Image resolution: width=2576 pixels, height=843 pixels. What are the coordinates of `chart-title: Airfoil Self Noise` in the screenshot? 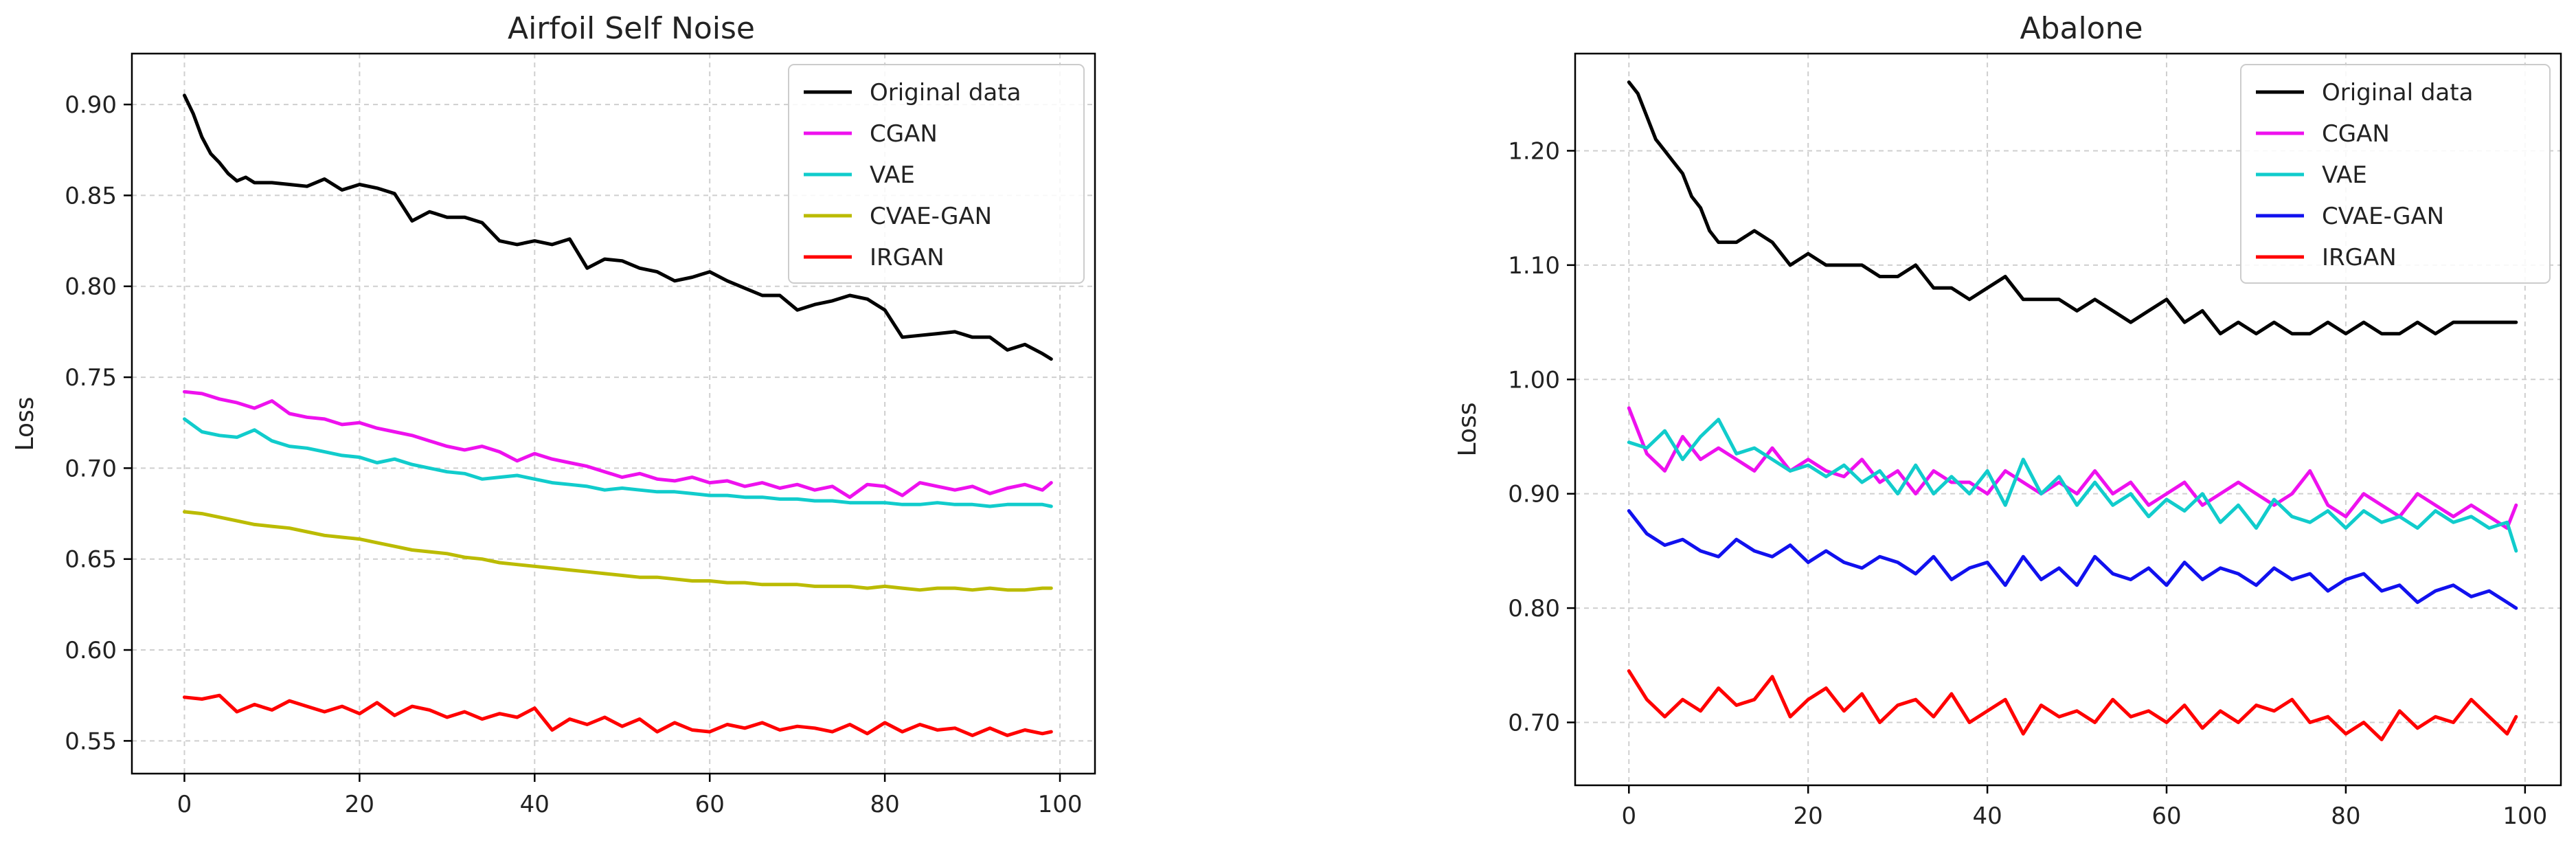 It's located at (631, 28).